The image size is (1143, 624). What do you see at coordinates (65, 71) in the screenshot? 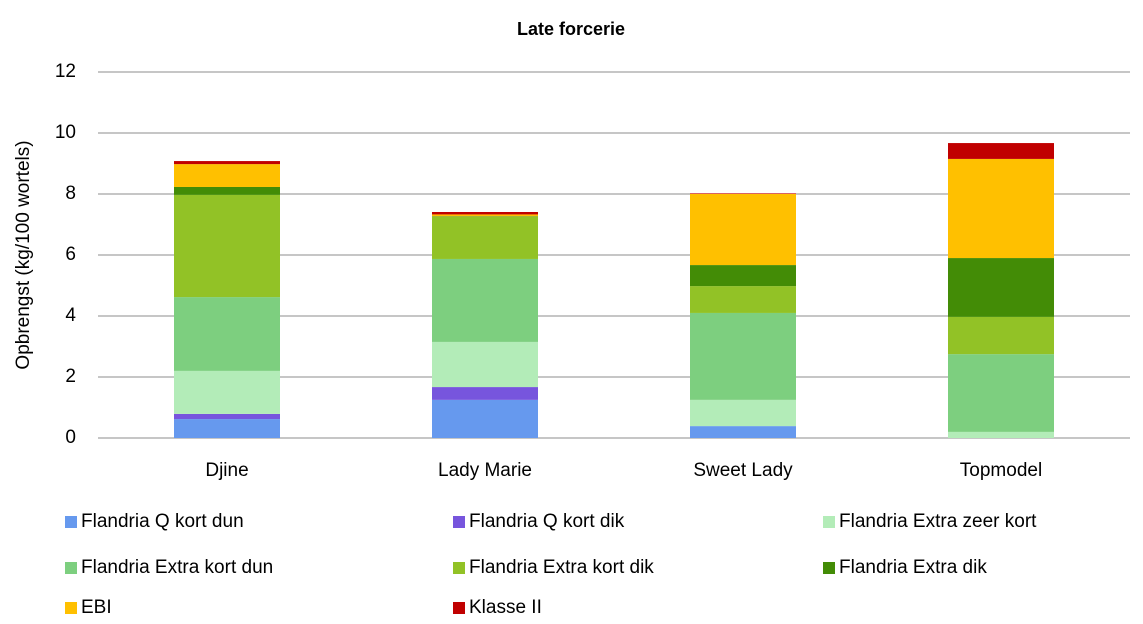
I see `y-tick-label: 12` at bounding box center [65, 71].